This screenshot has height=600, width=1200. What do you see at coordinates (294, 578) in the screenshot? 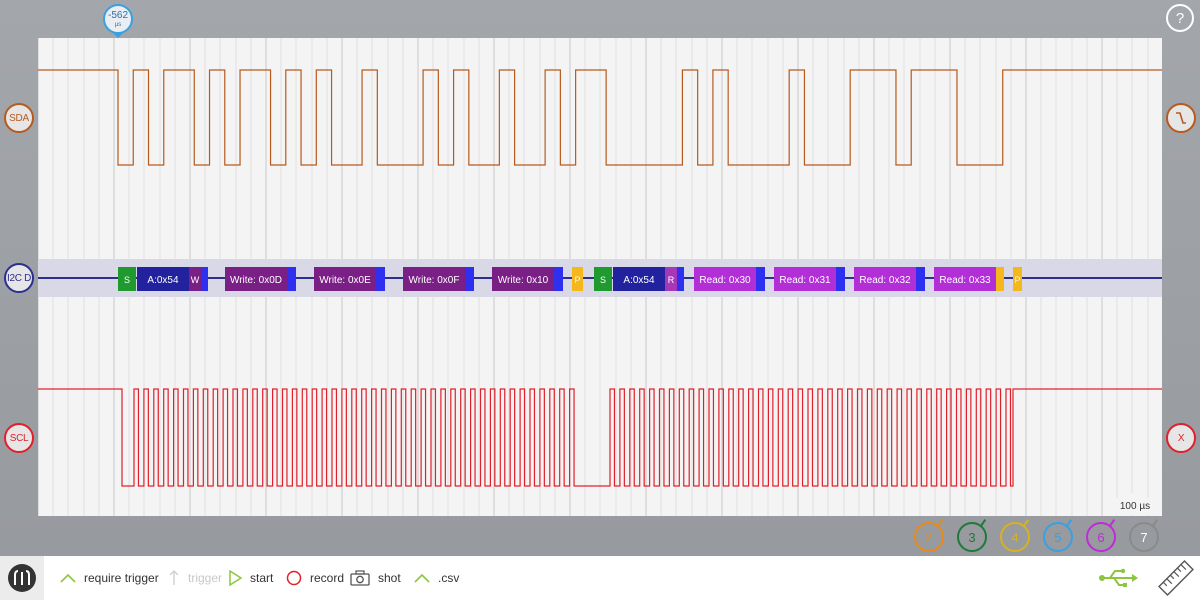
I see `record-icon` at bounding box center [294, 578].